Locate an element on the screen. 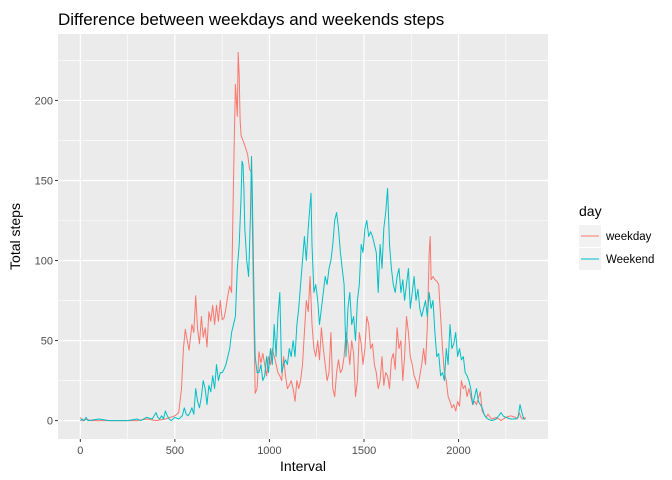 The width and height of the screenshot is (672, 480). y-tick-label: 200 is located at coordinates (44, 101).